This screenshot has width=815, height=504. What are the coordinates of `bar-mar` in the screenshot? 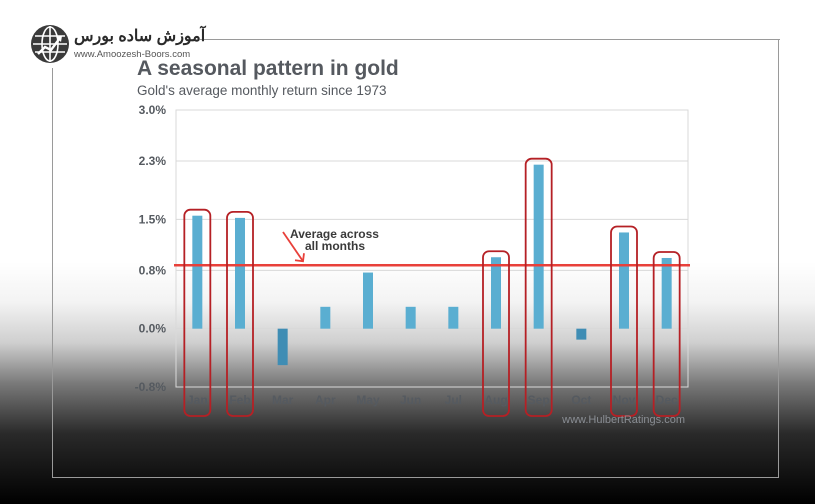 It's located at (282, 347).